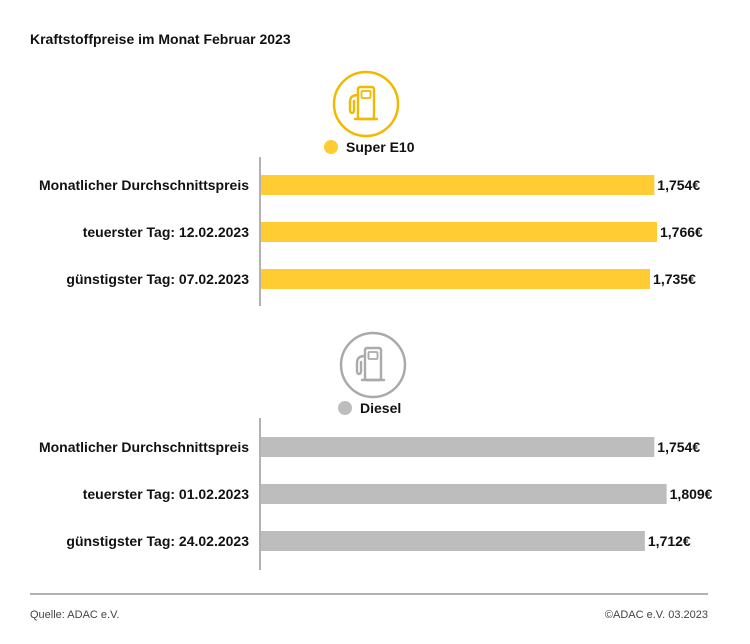 This screenshot has width=750, height=644. I want to click on legend-diesel: Diesel, so click(369, 408).